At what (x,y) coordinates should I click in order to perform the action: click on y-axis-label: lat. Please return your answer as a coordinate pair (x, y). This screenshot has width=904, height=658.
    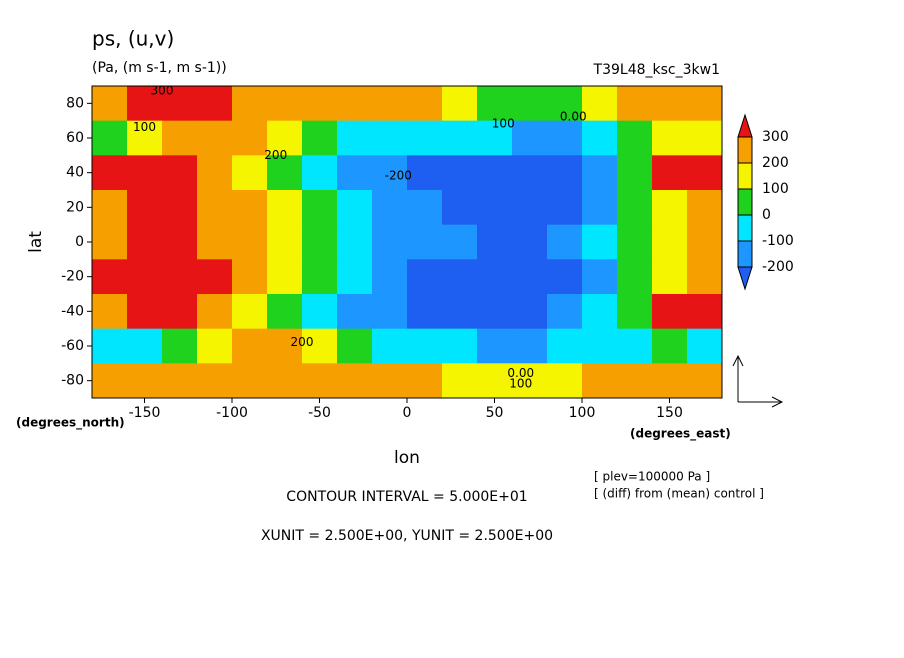
    Looking at the image, I should click on (36, 242).